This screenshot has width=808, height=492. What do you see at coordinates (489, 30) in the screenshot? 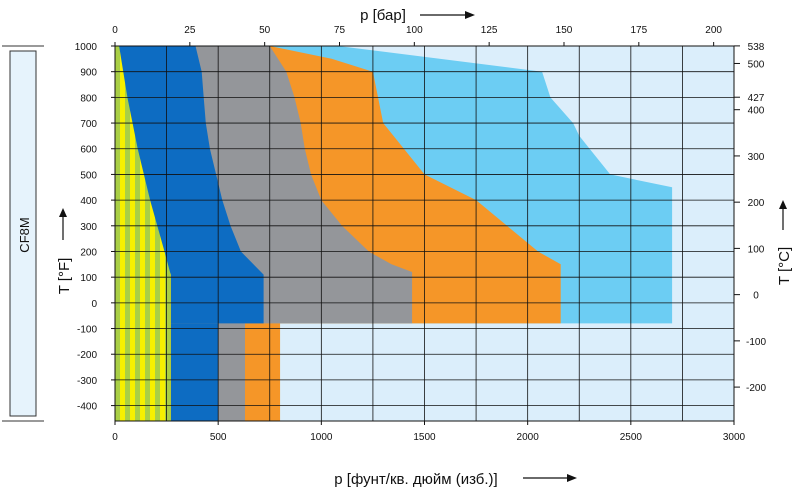
I see `top-tick-label: 125` at bounding box center [489, 30].